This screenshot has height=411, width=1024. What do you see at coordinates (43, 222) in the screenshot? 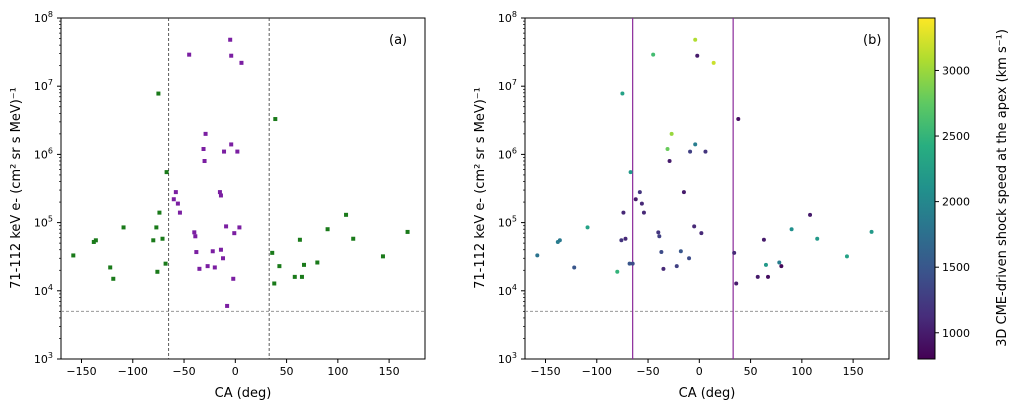
I see `y-tick-label: 10⁵` at bounding box center [43, 222].